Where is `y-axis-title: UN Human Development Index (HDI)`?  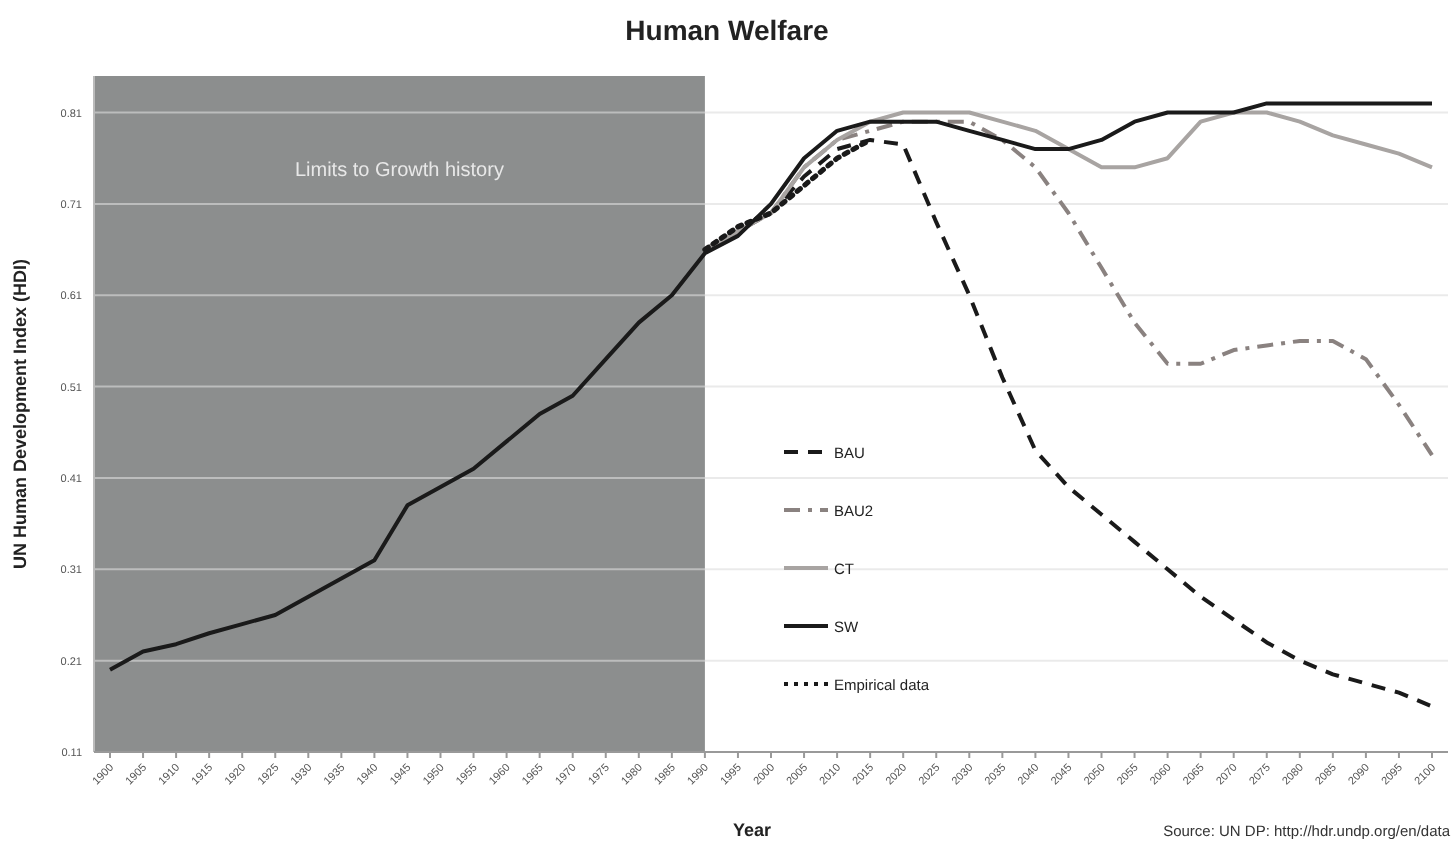 y-axis-title: UN Human Development Index (HDI) is located at coordinates (20, 414).